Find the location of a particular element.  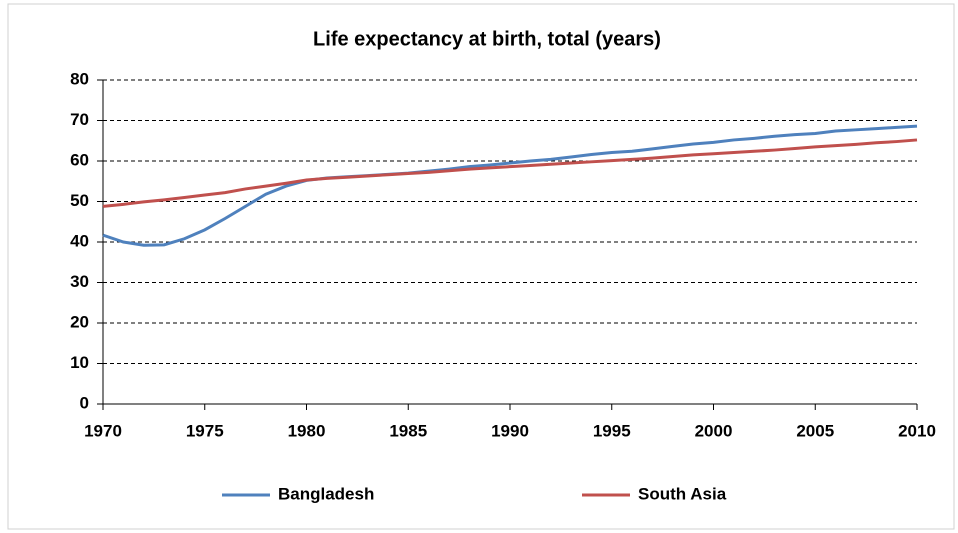

y-tick-label: 30 is located at coordinates (79, 281).